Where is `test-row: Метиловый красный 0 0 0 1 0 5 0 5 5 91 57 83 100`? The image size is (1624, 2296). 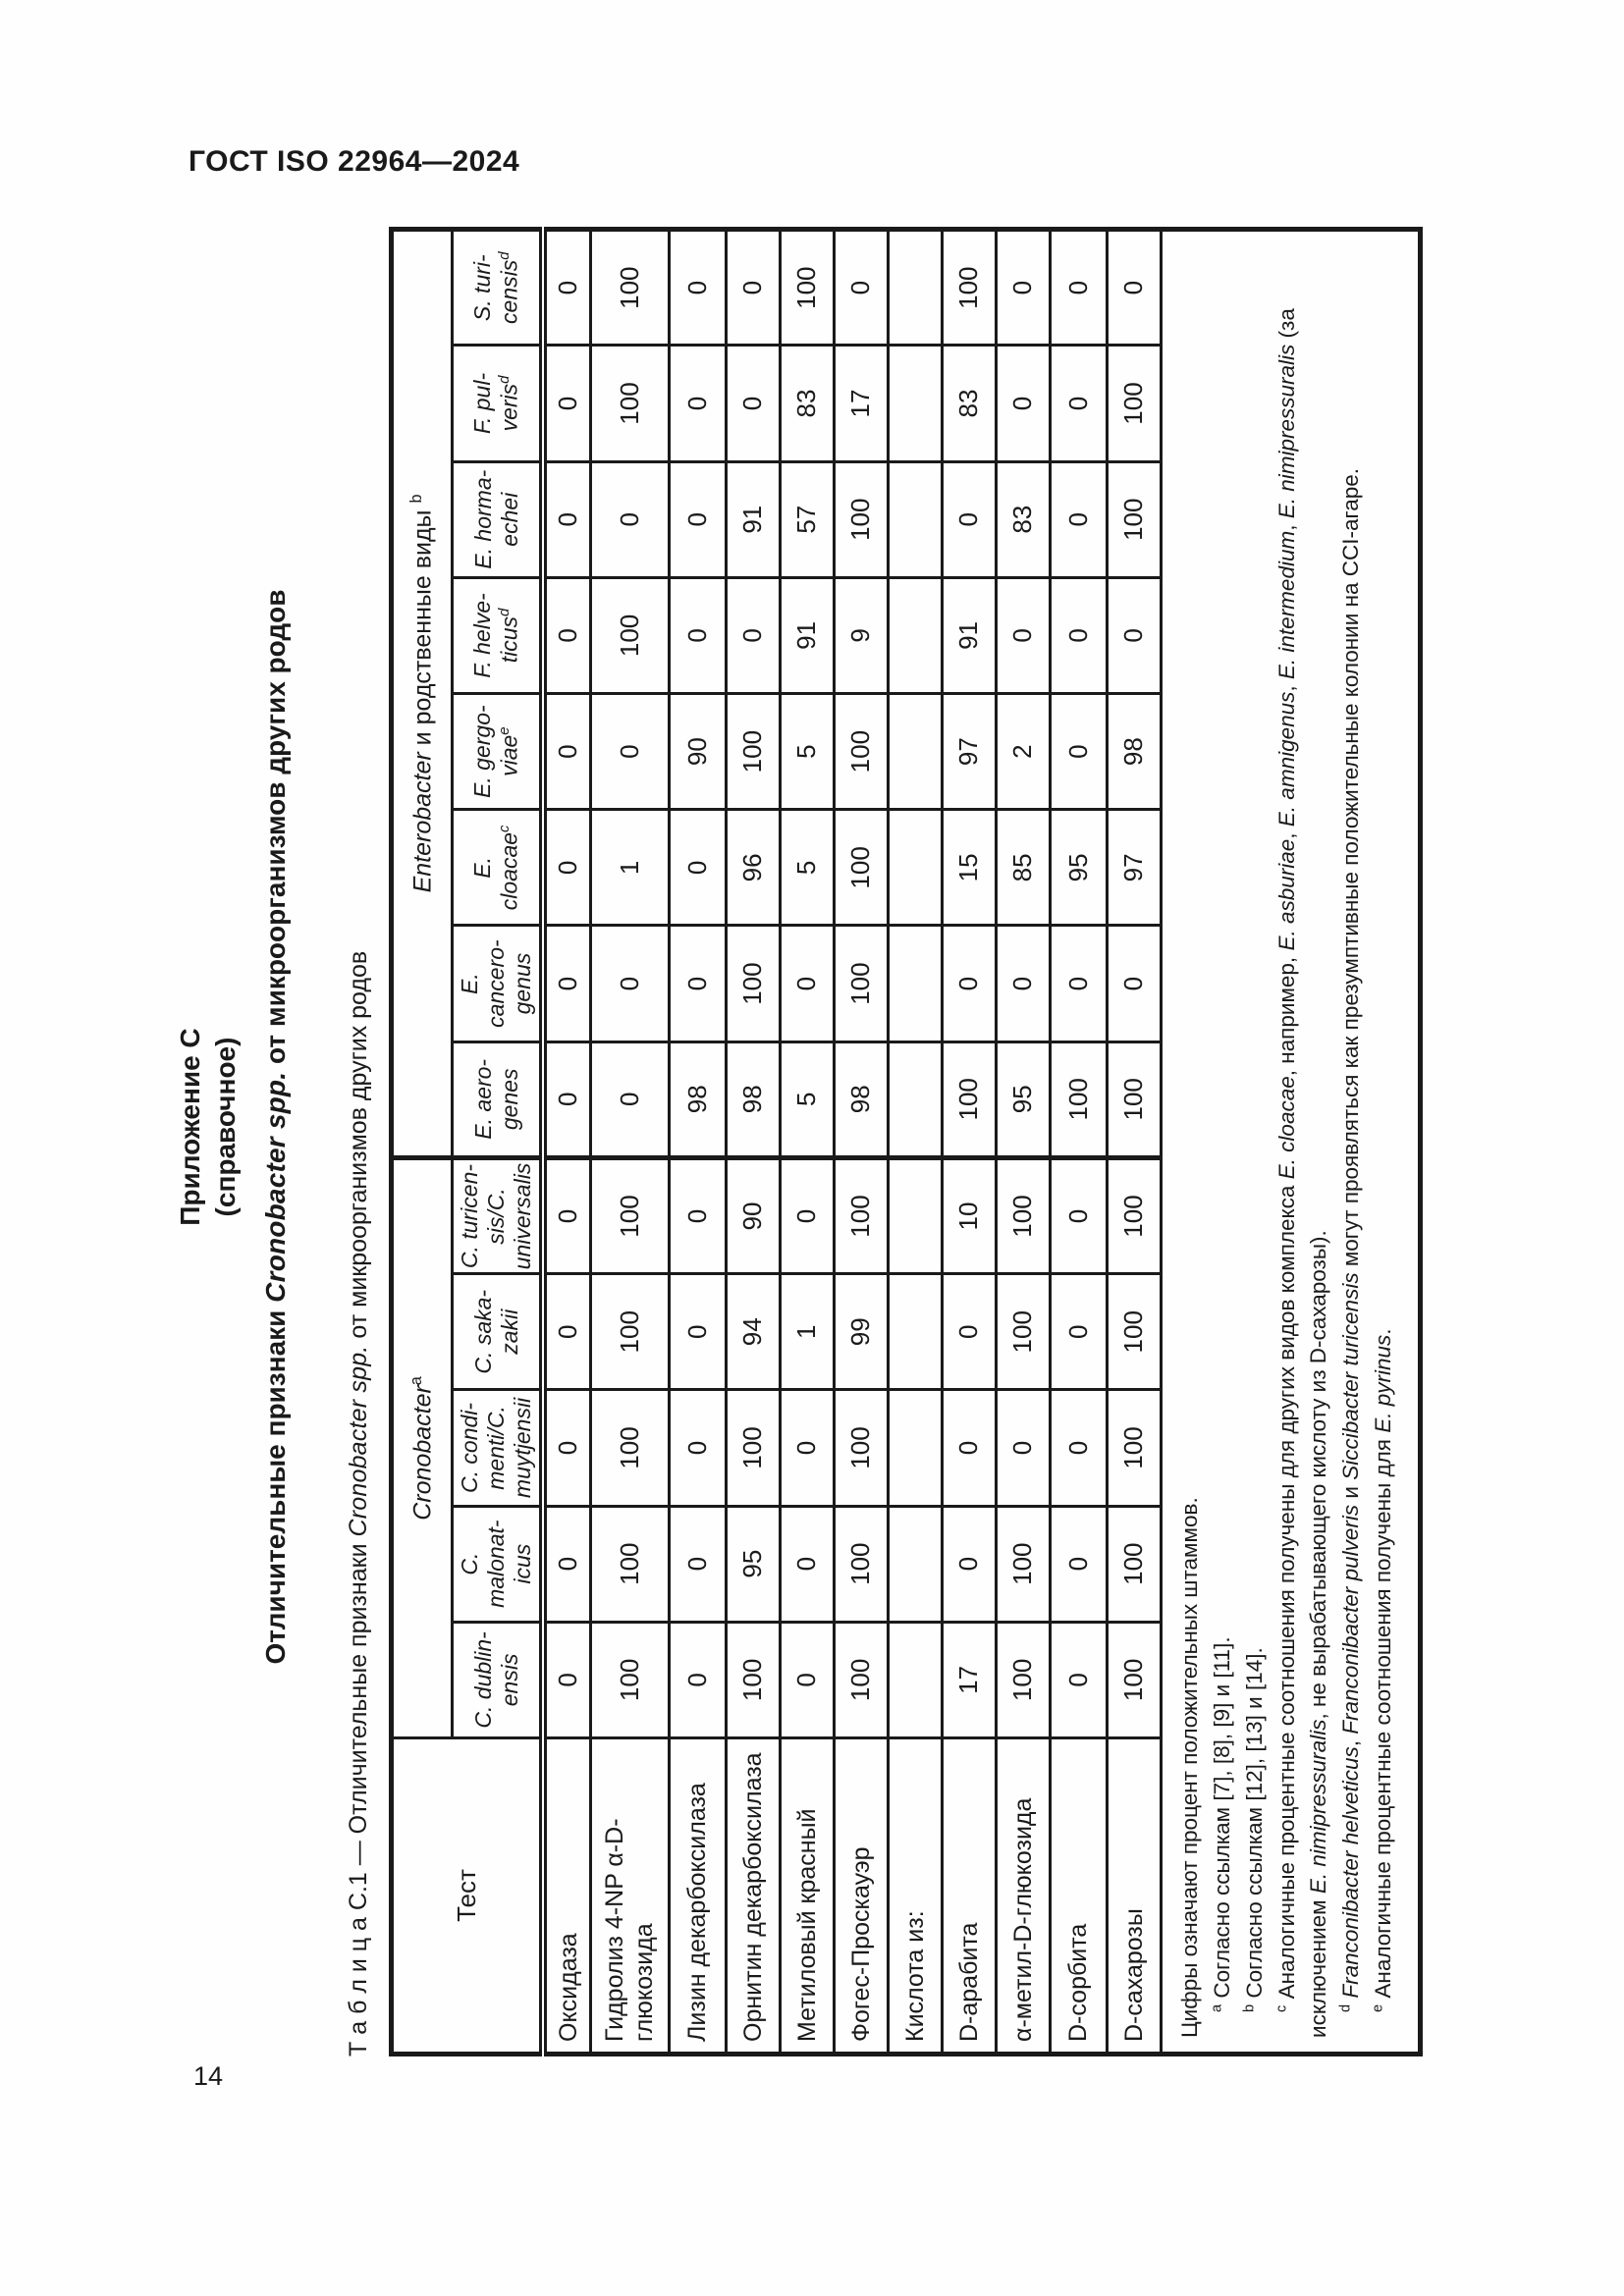 test-row: Метиловый красный 0 0 0 1 0 5 0 5 5 91 57 83 100 is located at coordinates (807, 1142).